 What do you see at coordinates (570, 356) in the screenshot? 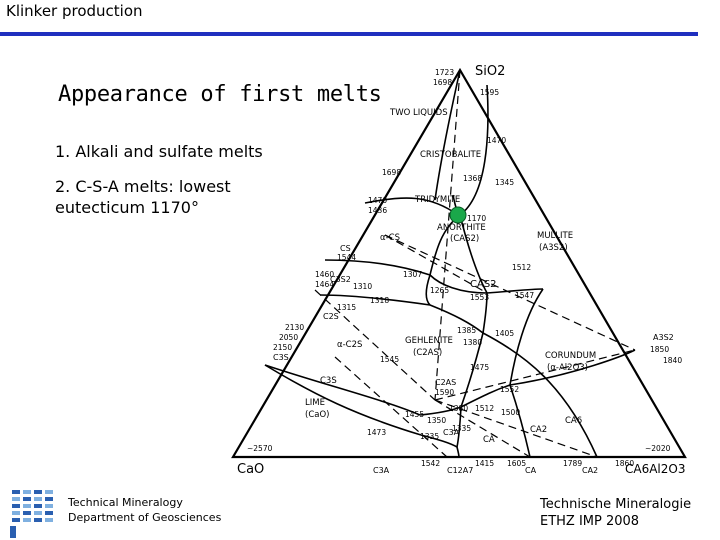
I see `field-corundum: CORUNDUM` at bounding box center [570, 356].